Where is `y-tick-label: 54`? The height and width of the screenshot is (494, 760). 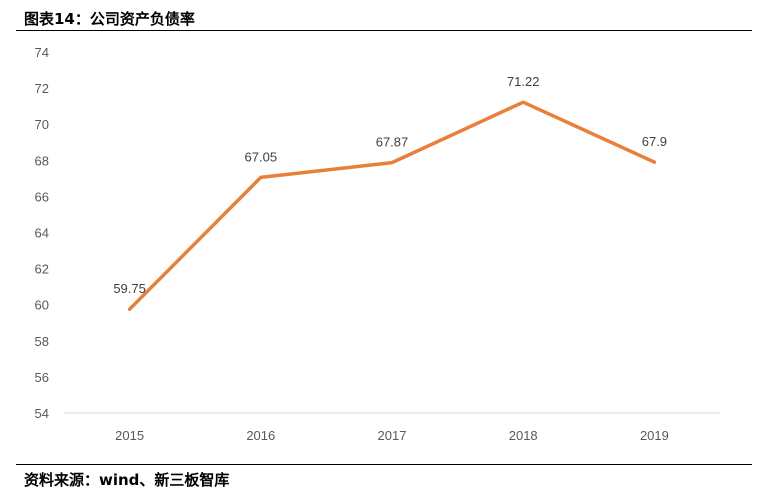 y-tick-label: 54 is located at coordinates (42, 413).